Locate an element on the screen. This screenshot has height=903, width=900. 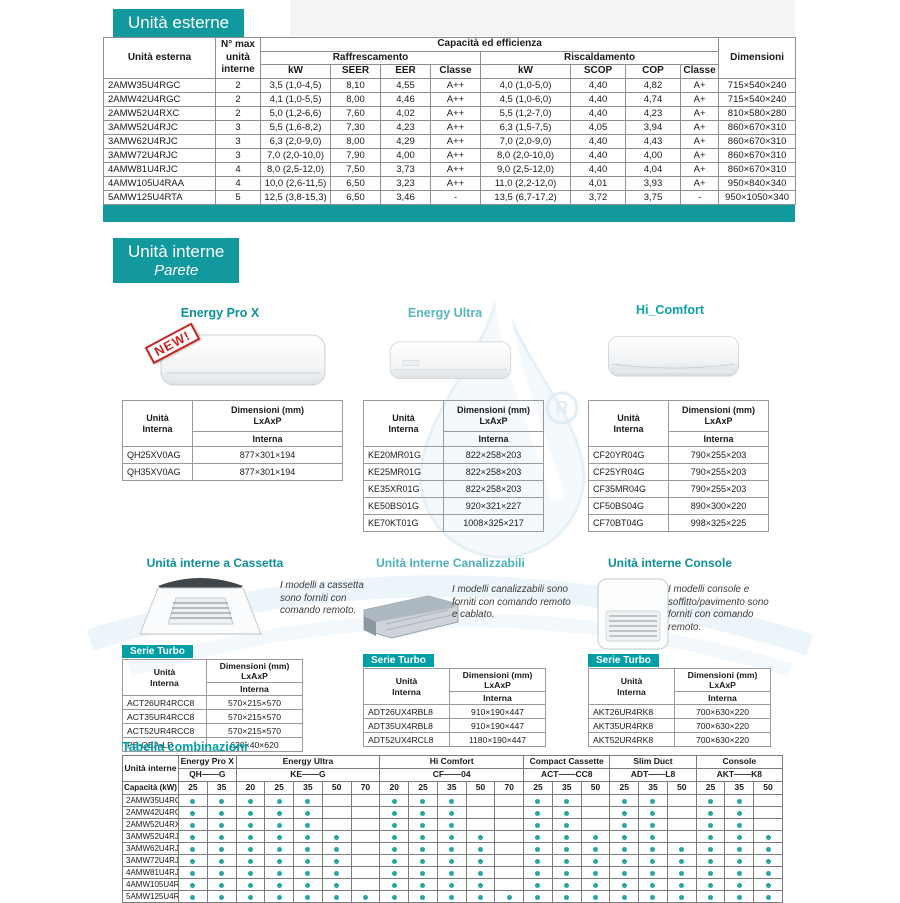
combo-row: 4AMW81U4RJC is located at coordinates (452, 872).